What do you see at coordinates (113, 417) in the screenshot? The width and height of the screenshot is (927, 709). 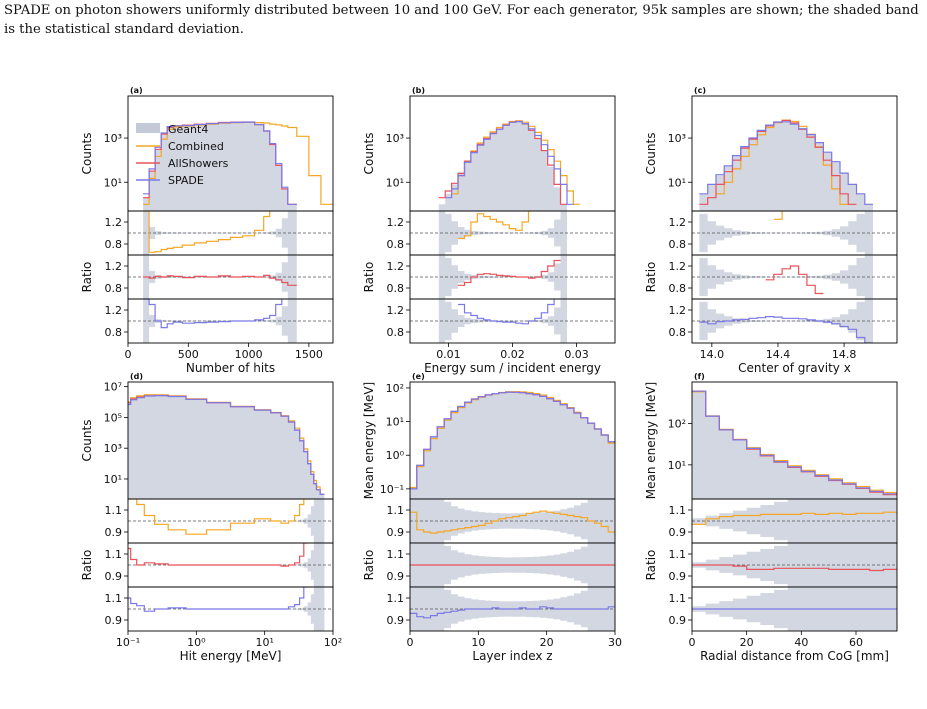 I see `y-tick-label: 10⁵` at bounding box center [113, 417].